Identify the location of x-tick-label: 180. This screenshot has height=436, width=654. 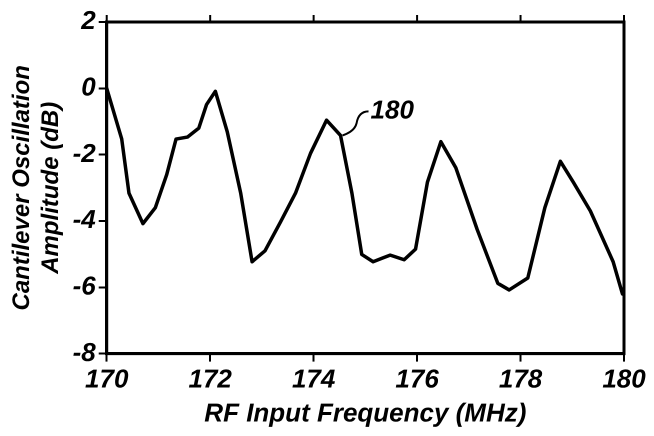
(624, 378).